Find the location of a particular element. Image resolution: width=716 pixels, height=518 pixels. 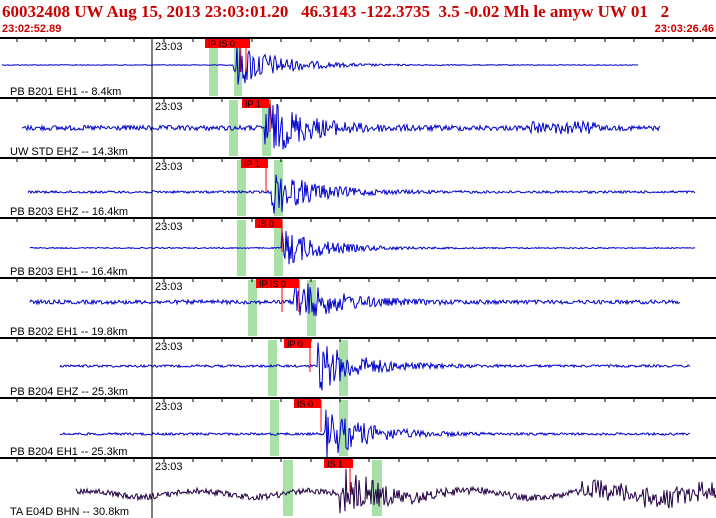

station-label: TA E04D BHN -- 30.8km is located at coordinates (69, 512).